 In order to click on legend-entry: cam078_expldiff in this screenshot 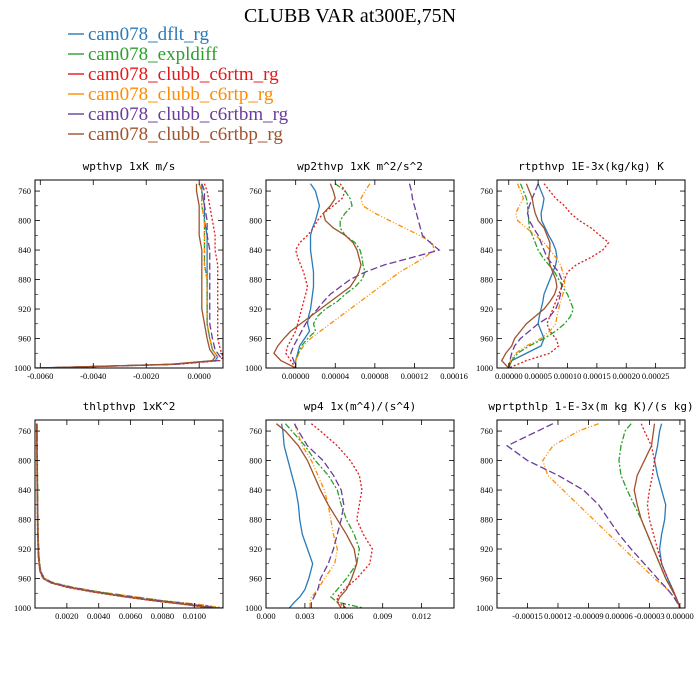, I will do `click(143, 54)`.